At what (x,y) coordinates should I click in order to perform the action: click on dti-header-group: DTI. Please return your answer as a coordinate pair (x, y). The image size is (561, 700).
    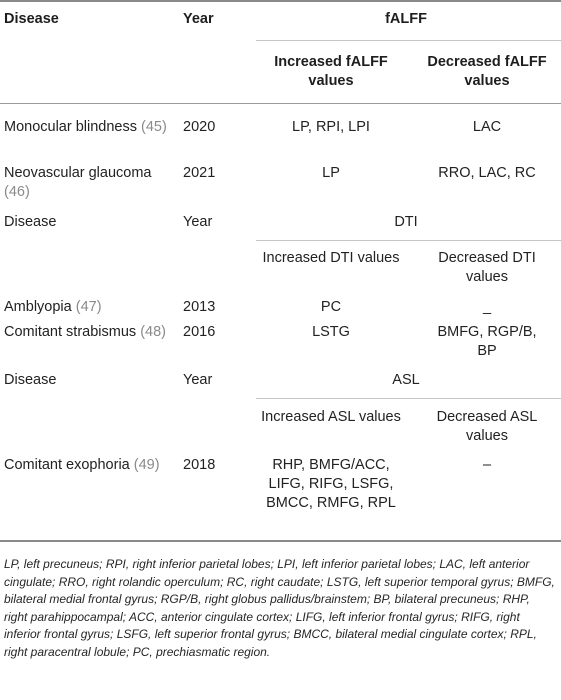
    Looking at the image, I should click on (406, 222).